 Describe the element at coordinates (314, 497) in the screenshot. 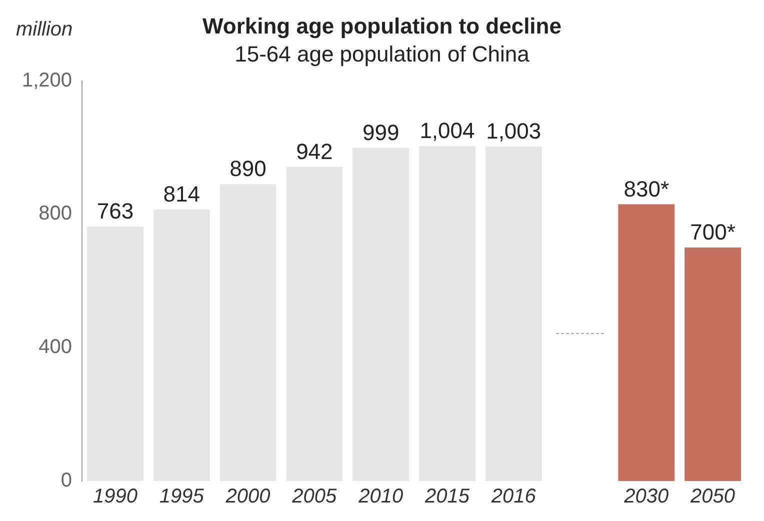

I see `x-tick-label: 2005` at that location.